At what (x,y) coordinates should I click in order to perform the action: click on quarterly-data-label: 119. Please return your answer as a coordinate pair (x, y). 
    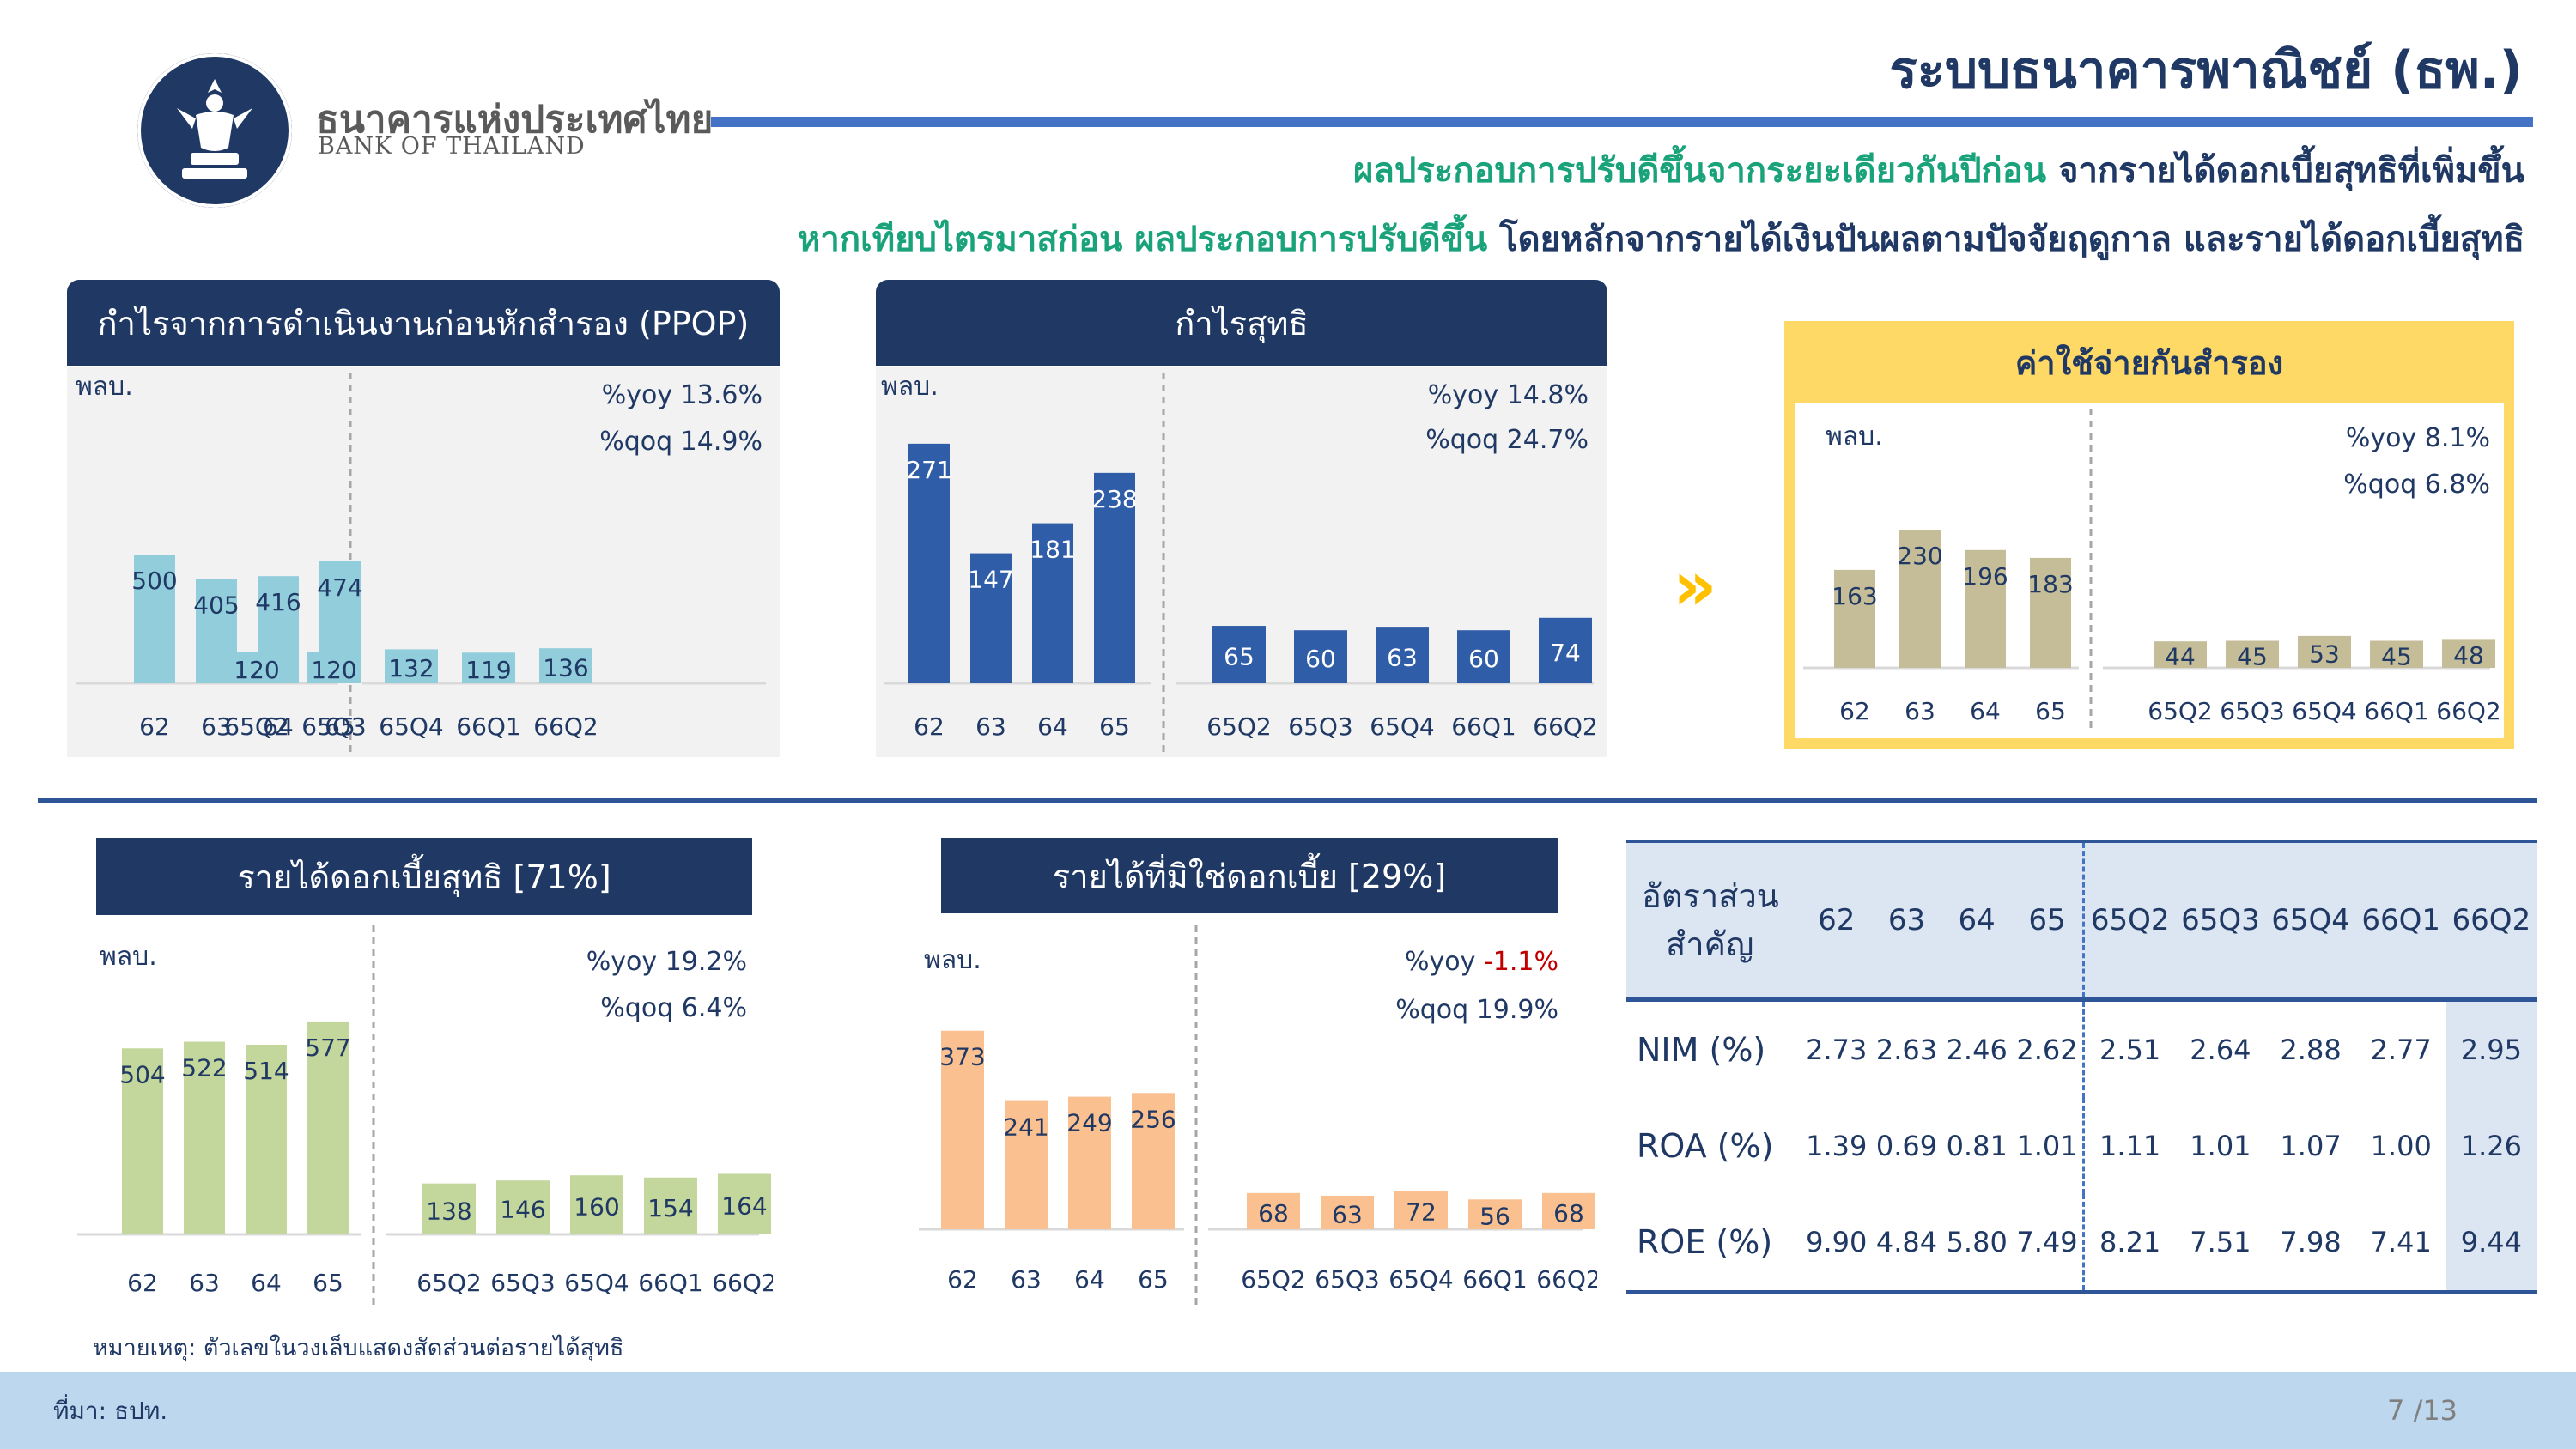
    Looking at the image, I should click on (488, 670).